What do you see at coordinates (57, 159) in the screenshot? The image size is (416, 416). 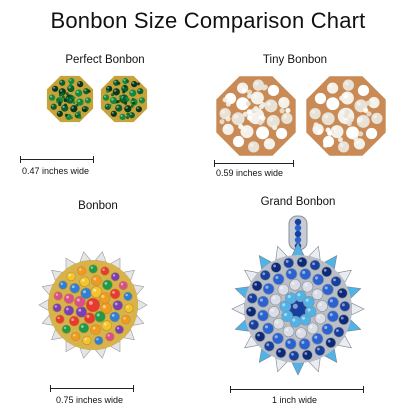 I see `width-ruler-perfect` at bounding box center [57, 159].